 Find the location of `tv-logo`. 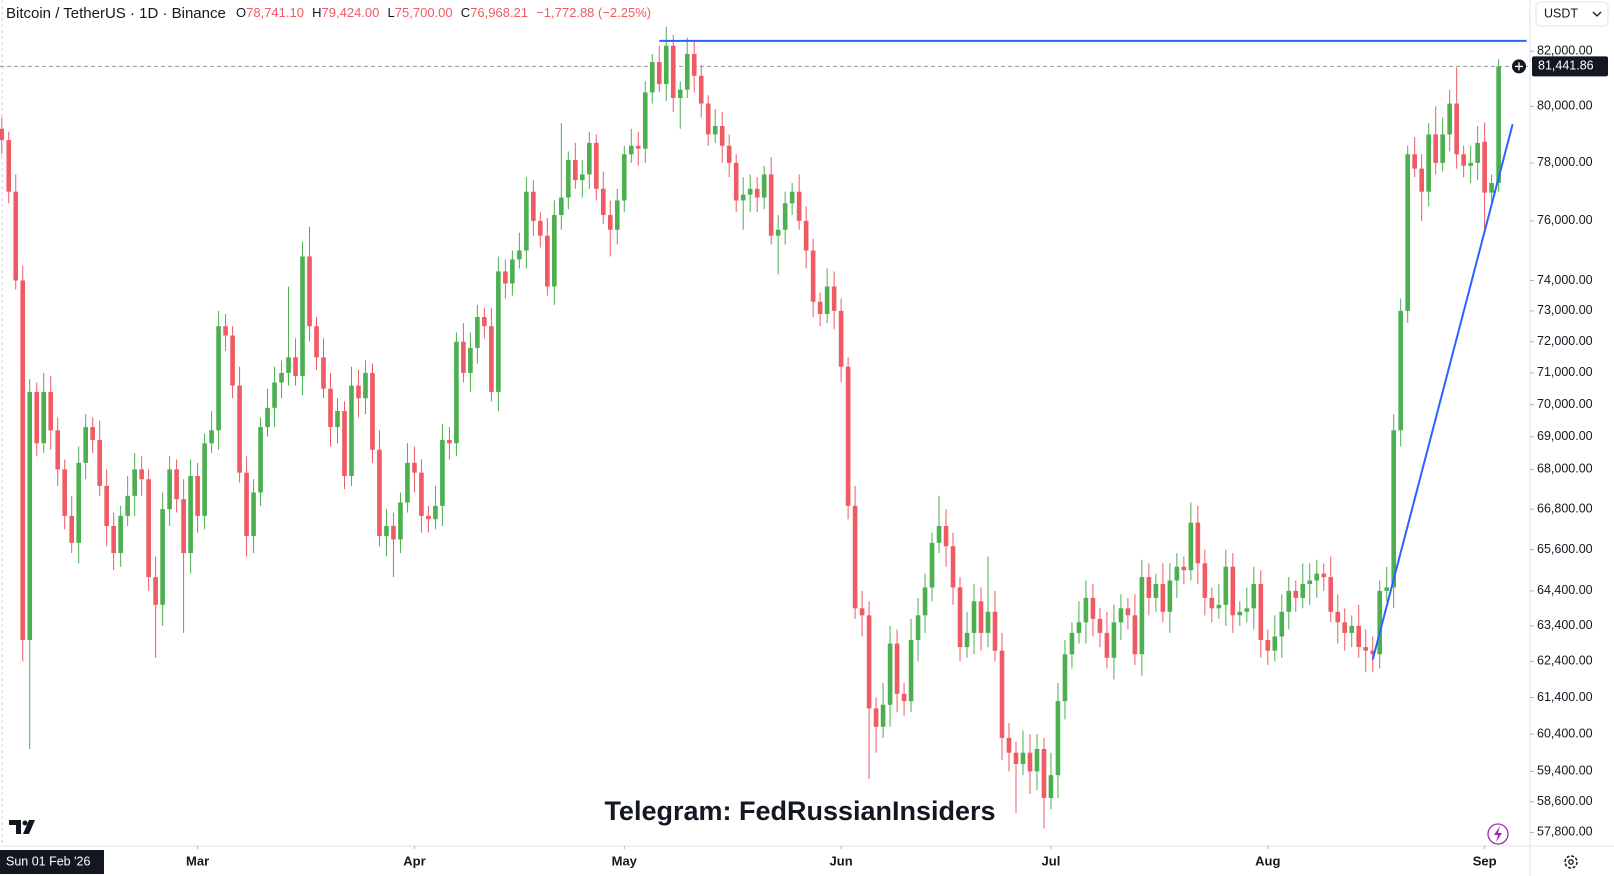

tv-logo is located at coordinates (22, 827).